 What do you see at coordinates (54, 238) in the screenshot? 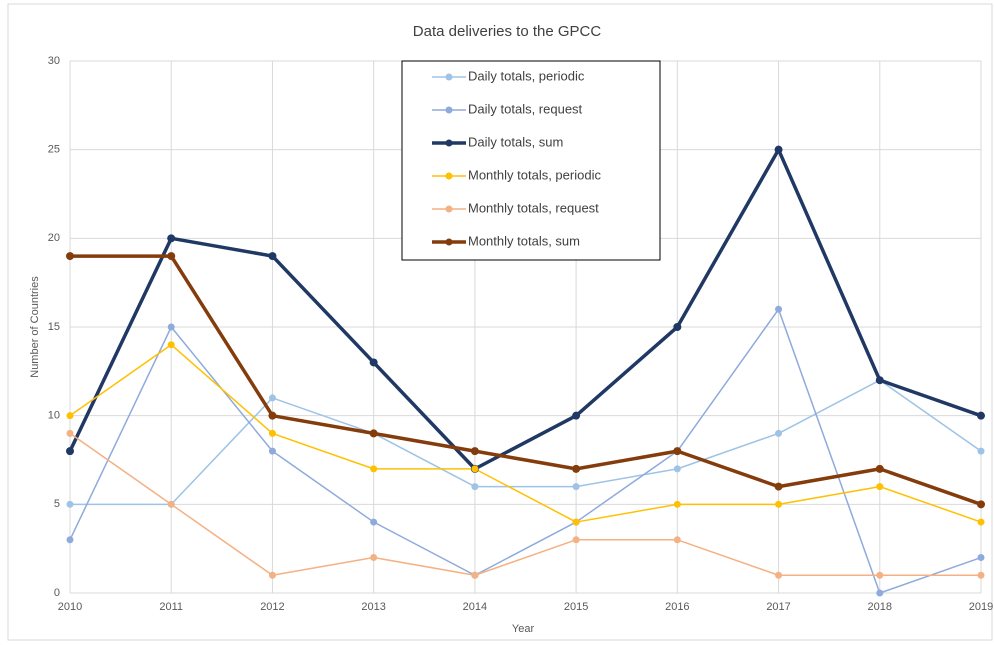
I see `y-tick-label: 20` at bounding box center [54, 238].